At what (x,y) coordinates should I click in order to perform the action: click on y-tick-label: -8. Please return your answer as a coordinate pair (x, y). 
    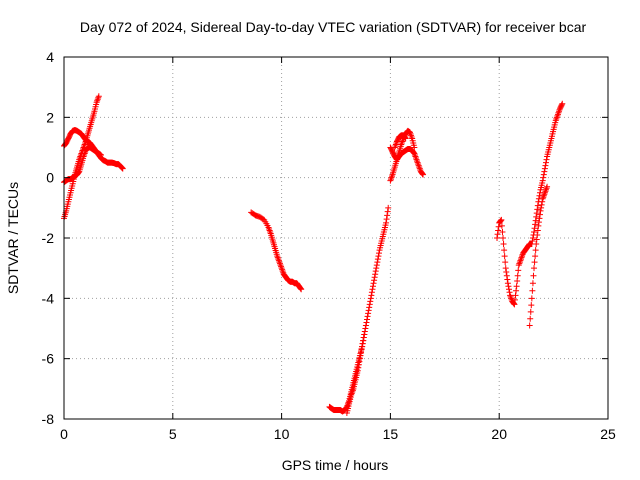
    Looking at the image, I should click on (48, 419).